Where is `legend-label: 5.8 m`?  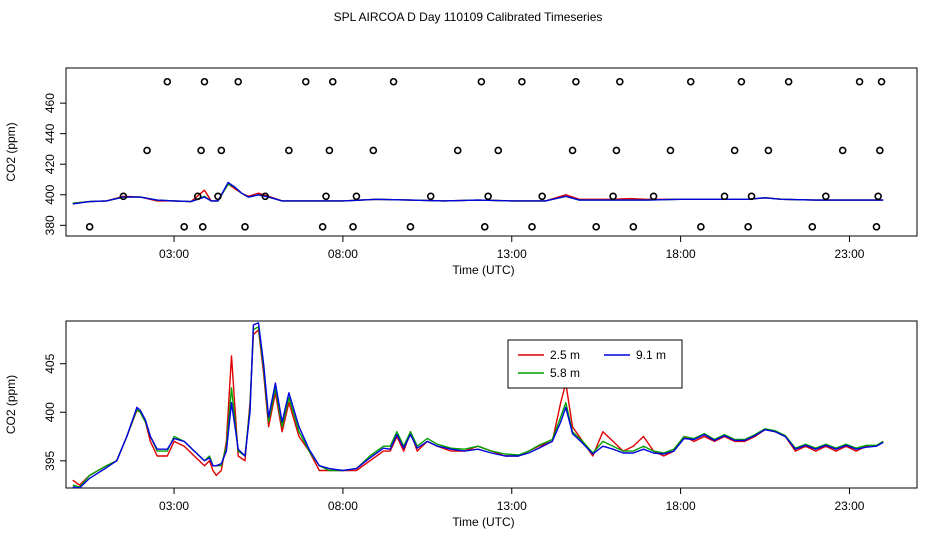
legend-label: 5.8 m is located at coordinates (565, 373).